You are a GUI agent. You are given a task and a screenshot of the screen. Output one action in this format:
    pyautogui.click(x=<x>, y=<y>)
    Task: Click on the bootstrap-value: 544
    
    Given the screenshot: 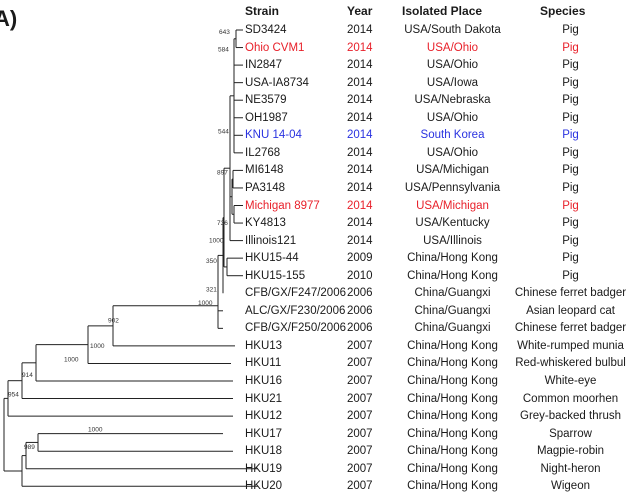 What is the action you would take?
    pyautogui.click(x=223, y=131)
    